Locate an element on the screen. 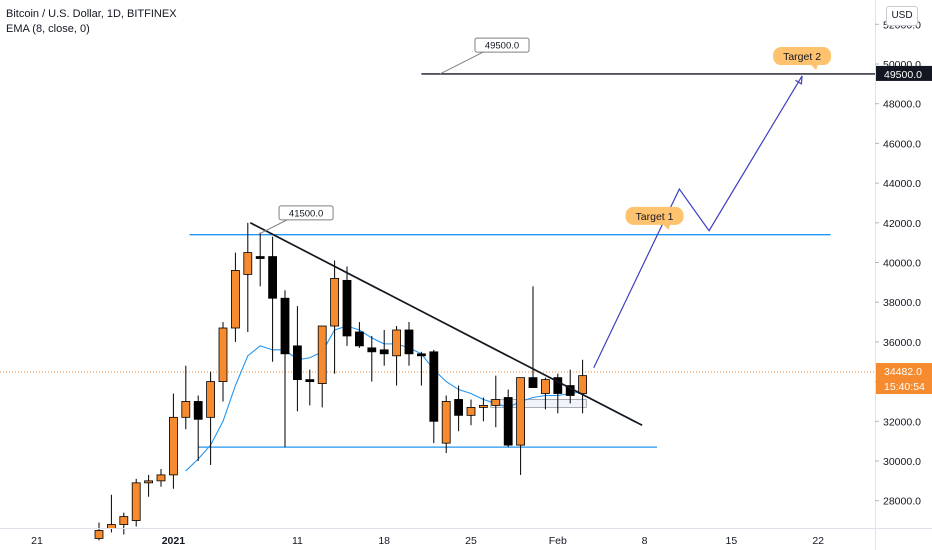  target-bubble is located at coordinates (802, 56).